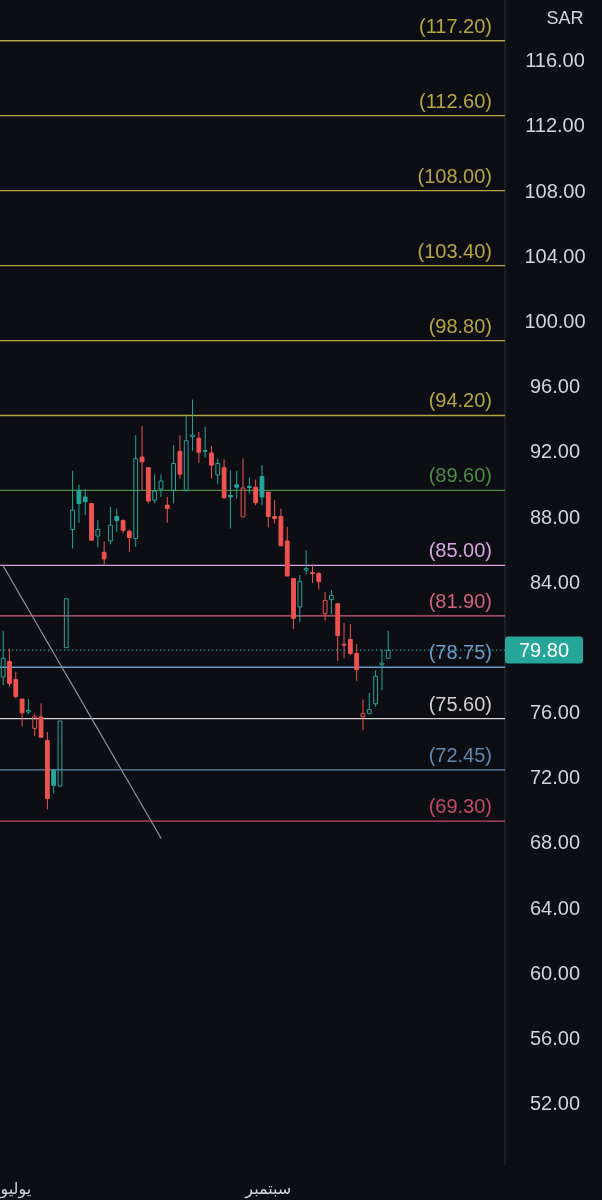 This screenshot has width=602, height=1200. I want to click on ref-line-label: (117.20), so click(455, 25).